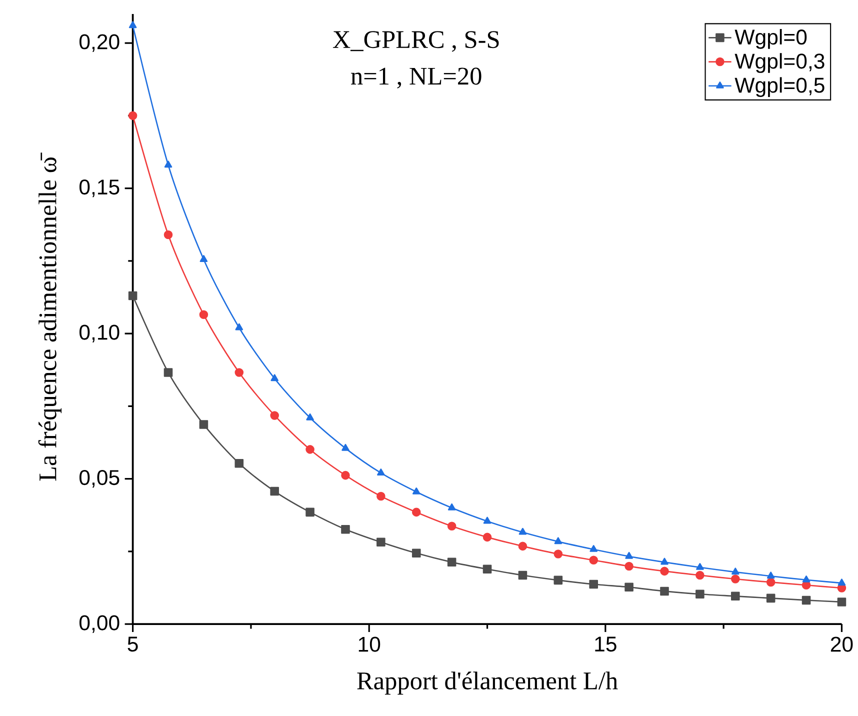 This screenshot has width=858, height=716. Describe the element at coordinates (605, 644) in the screenshot. I see `x-tick-label: 15` at that location.